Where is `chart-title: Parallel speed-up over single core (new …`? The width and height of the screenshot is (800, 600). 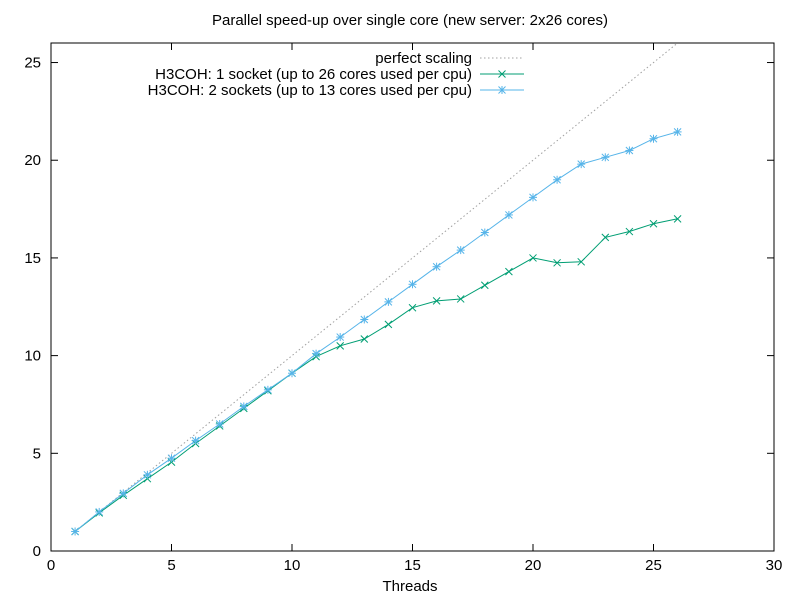 chart-title: Parallel speed-up over single core (new … is located at coordinates (410, 20).